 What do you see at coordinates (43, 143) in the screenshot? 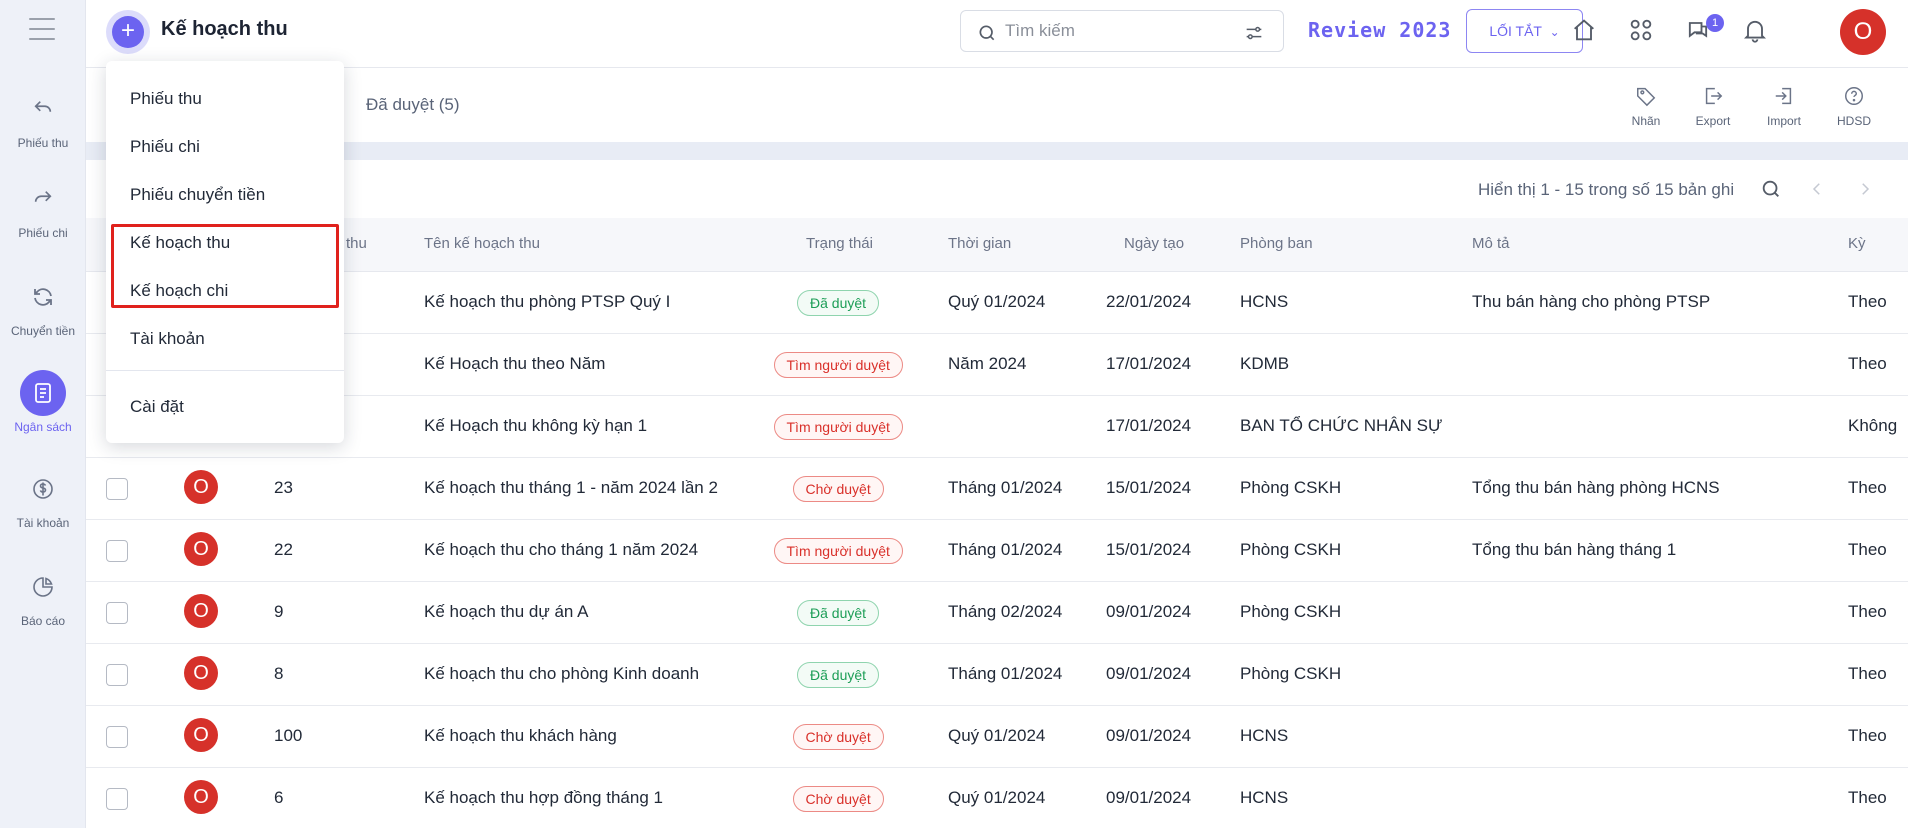
I see `sidebar-item-label: Phiếu thu` at bounding box center [43, 143].